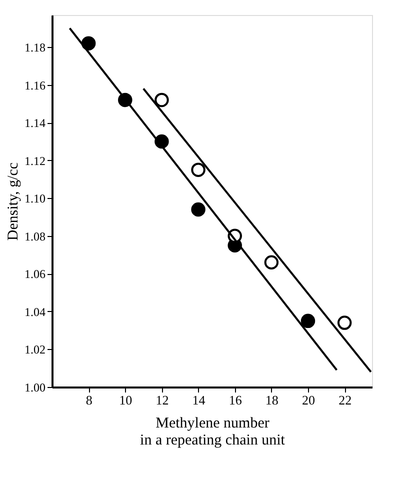  I want to click on y-tick-label: 1.08, so click(35, 236).